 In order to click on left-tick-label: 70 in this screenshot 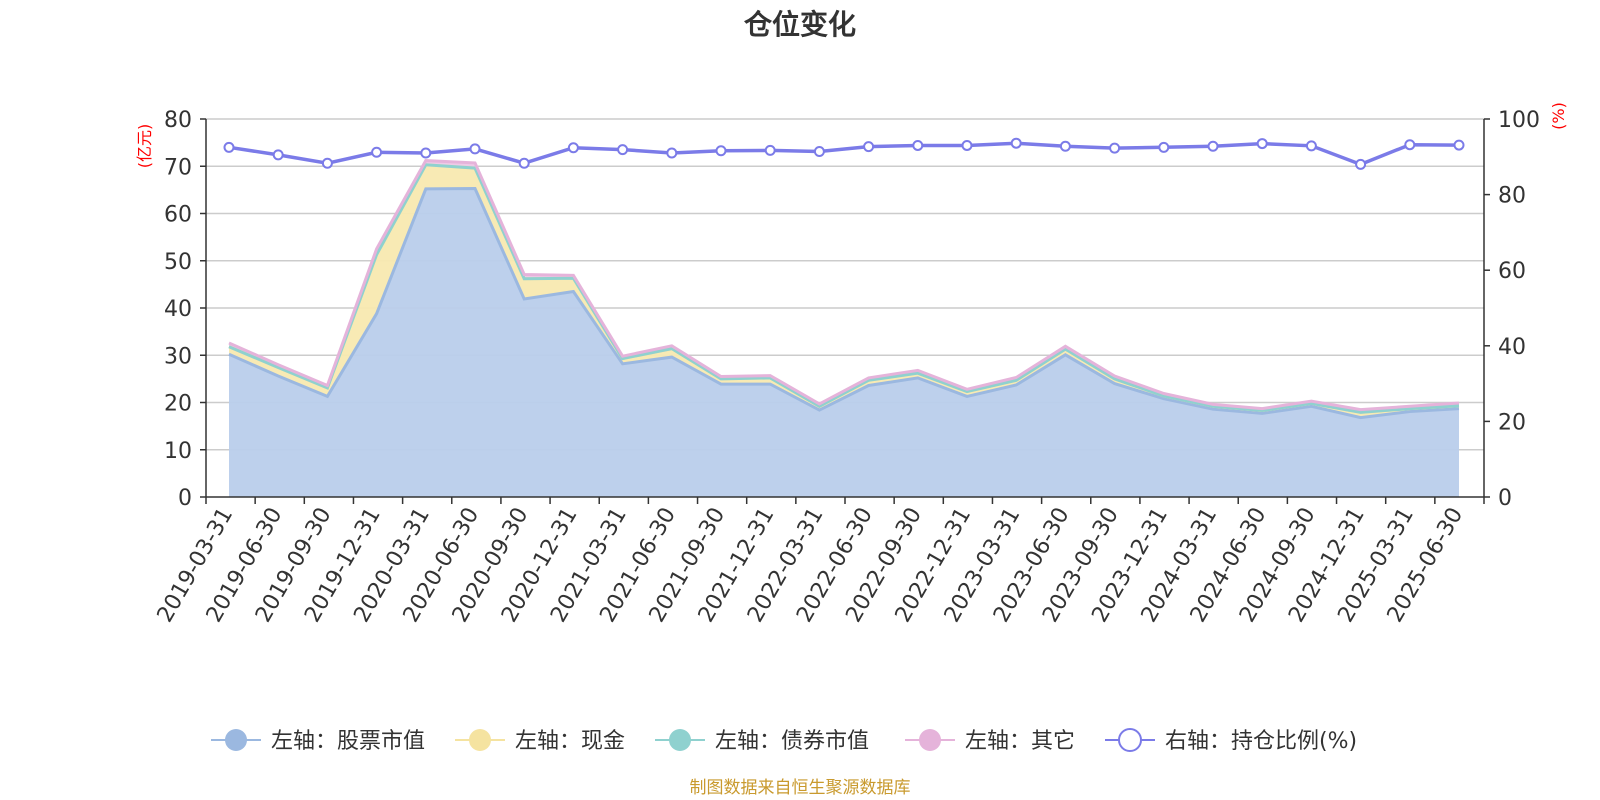, I will do `click(178, 167)`.